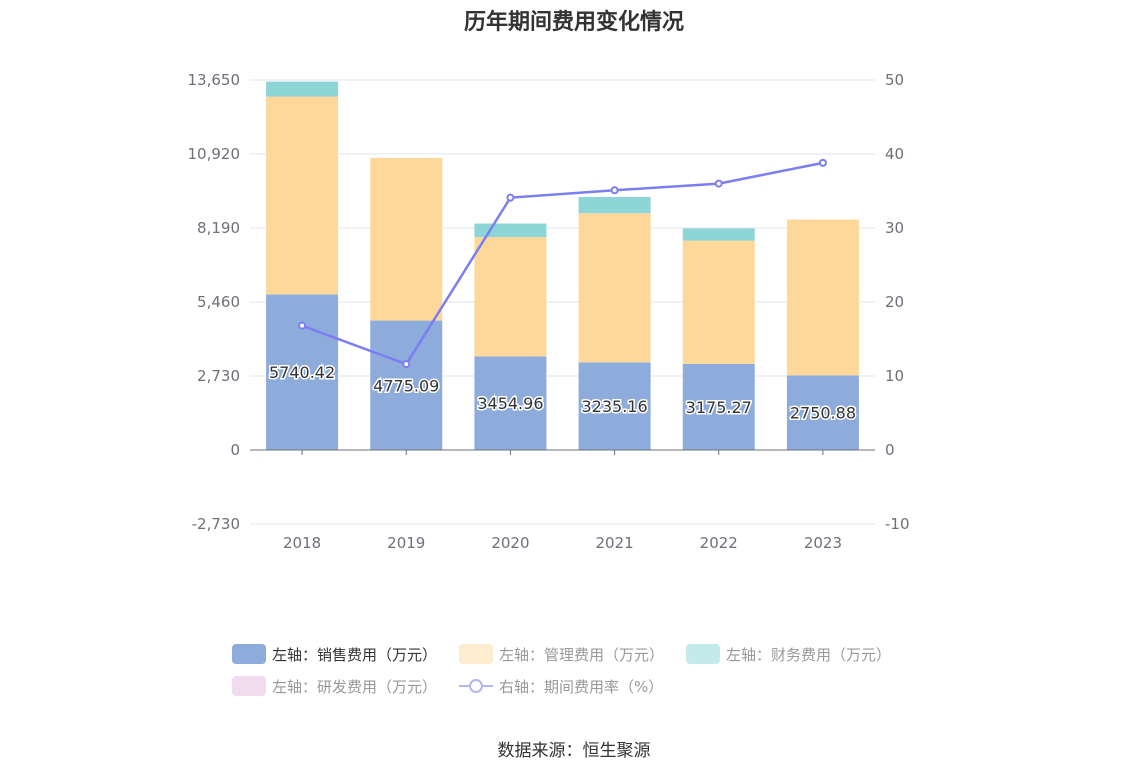 The width and height of the screenshot is (1148, 776). Describe the element at coordinates (719, 543) in the screenshot. I see `x-axis-tick-label: 2022` at that location.